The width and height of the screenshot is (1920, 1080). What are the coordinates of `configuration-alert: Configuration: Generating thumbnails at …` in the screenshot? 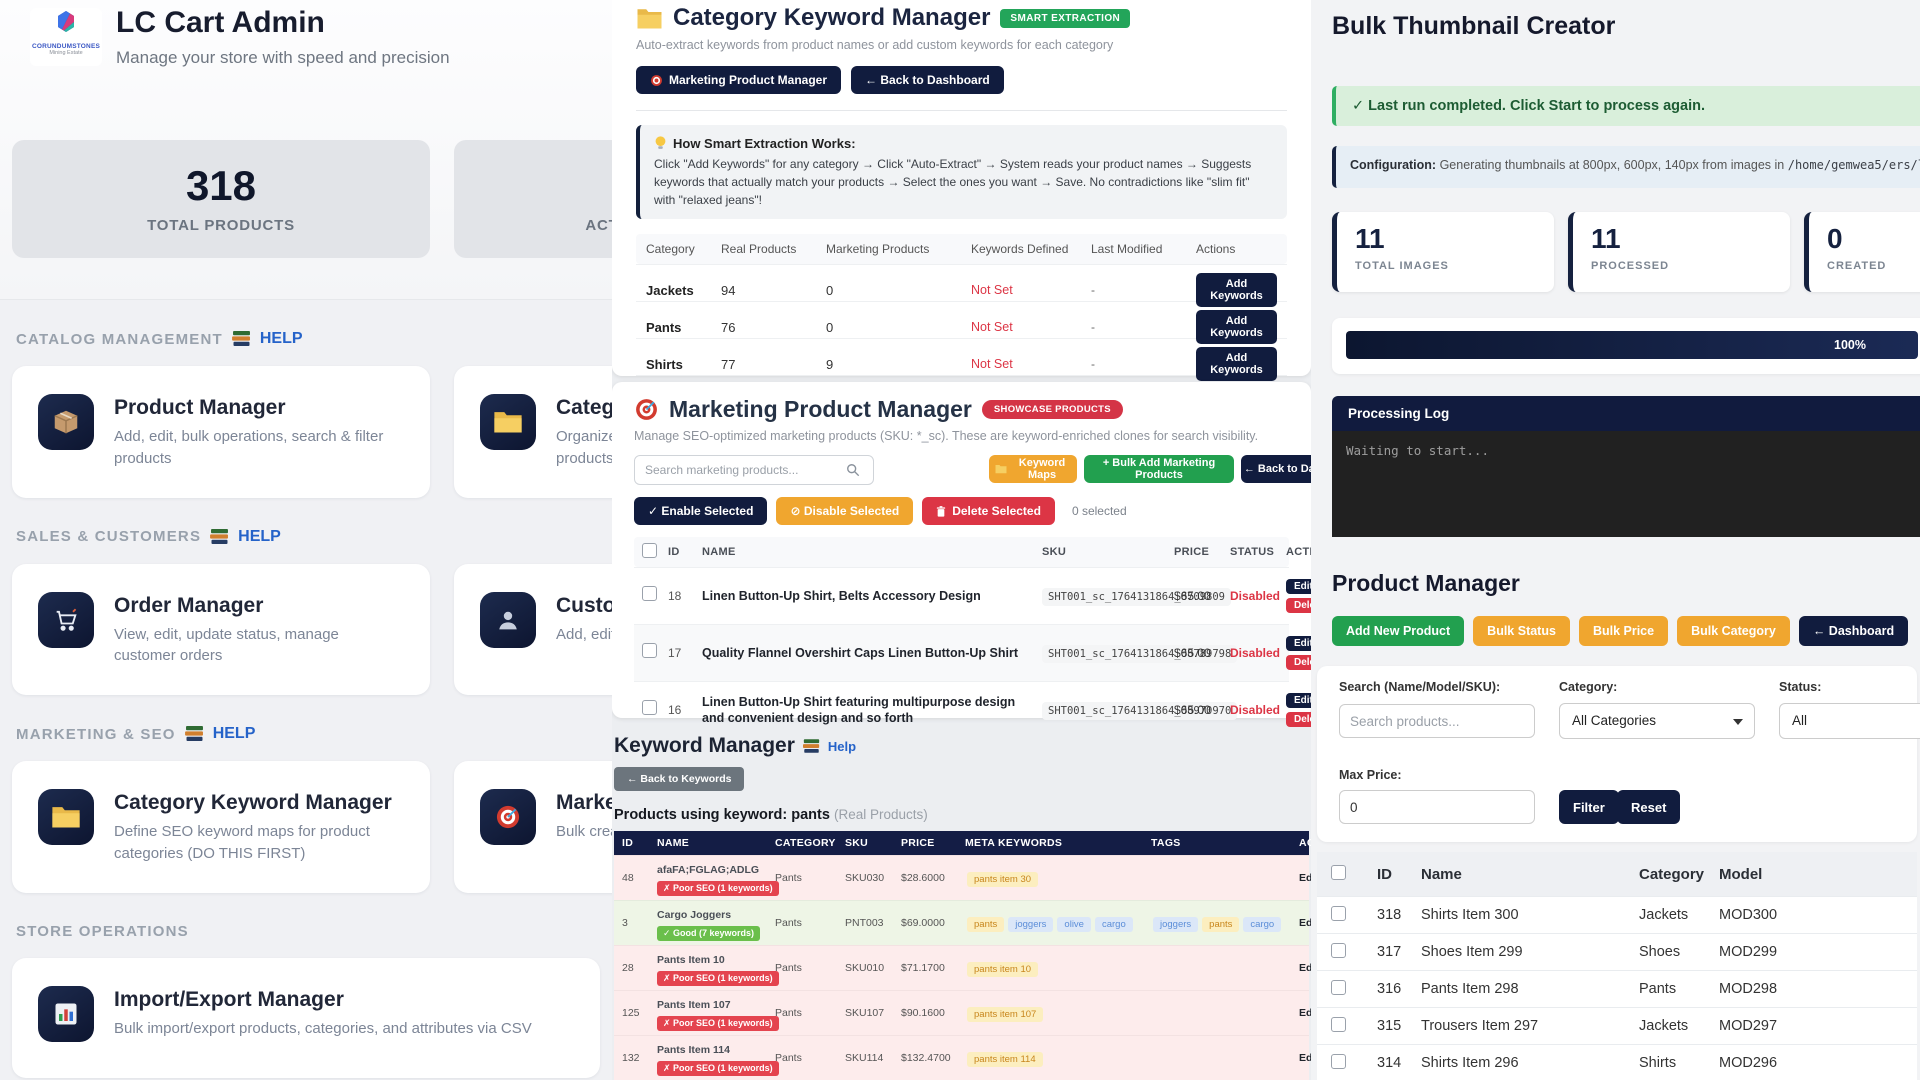 It's located at (1626, 167).